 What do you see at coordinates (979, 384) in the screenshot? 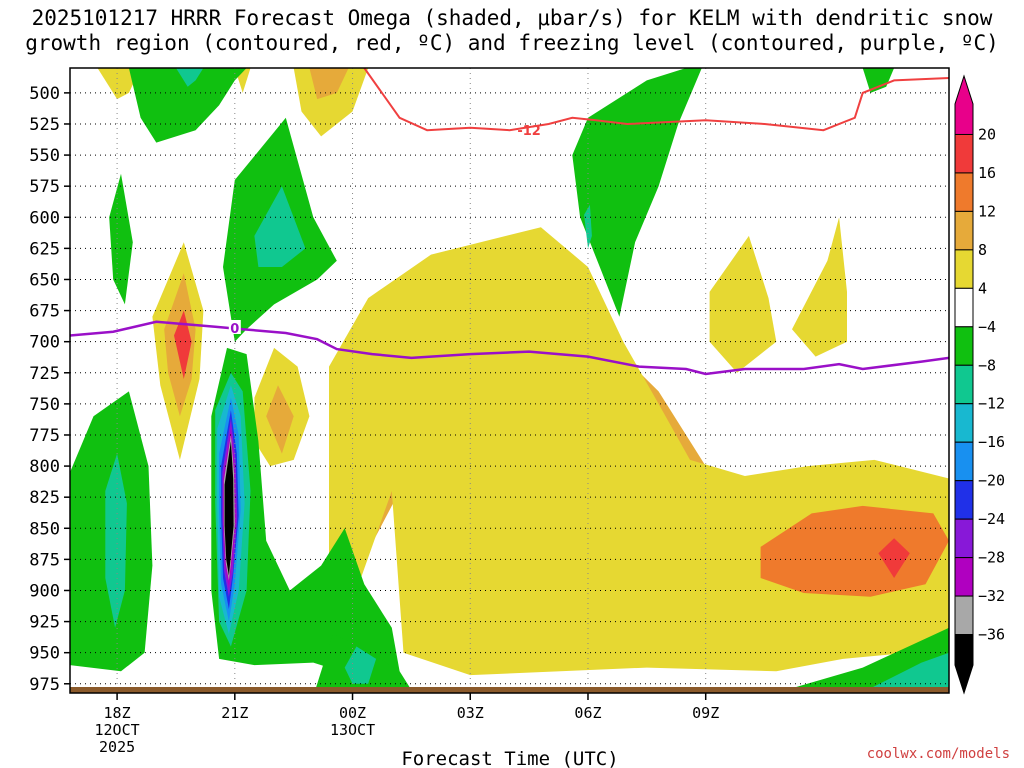
I see `colorbar: 20 16 12 8 4 −4 −8 −12 −16 −20 −24 −28 −32 −36` at bounding box center [979, 384].